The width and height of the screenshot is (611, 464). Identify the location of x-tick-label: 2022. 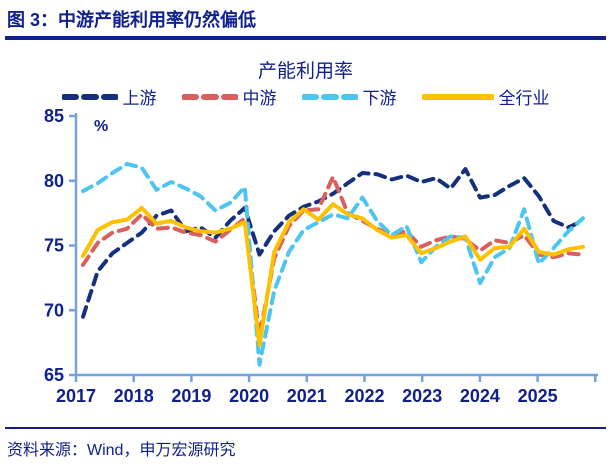
(364, 396).